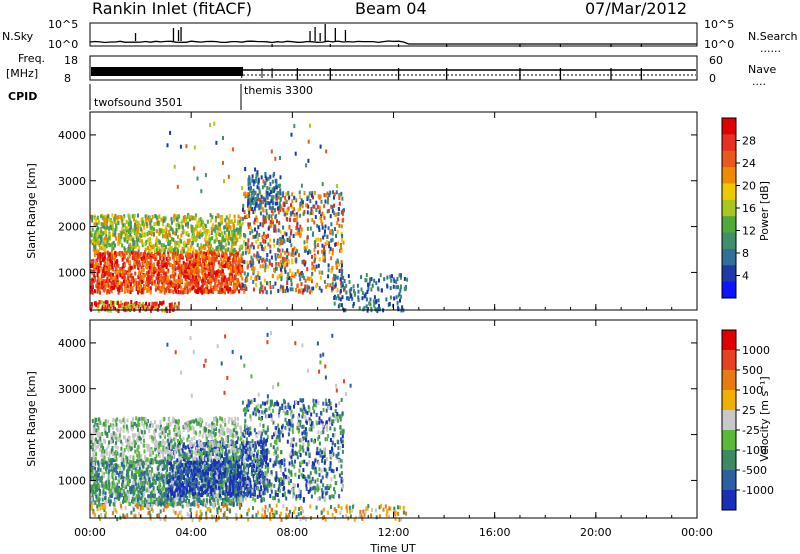 This screenshot has width=800, height=554. I want to click on freq-dense-band, so click(167, 71).